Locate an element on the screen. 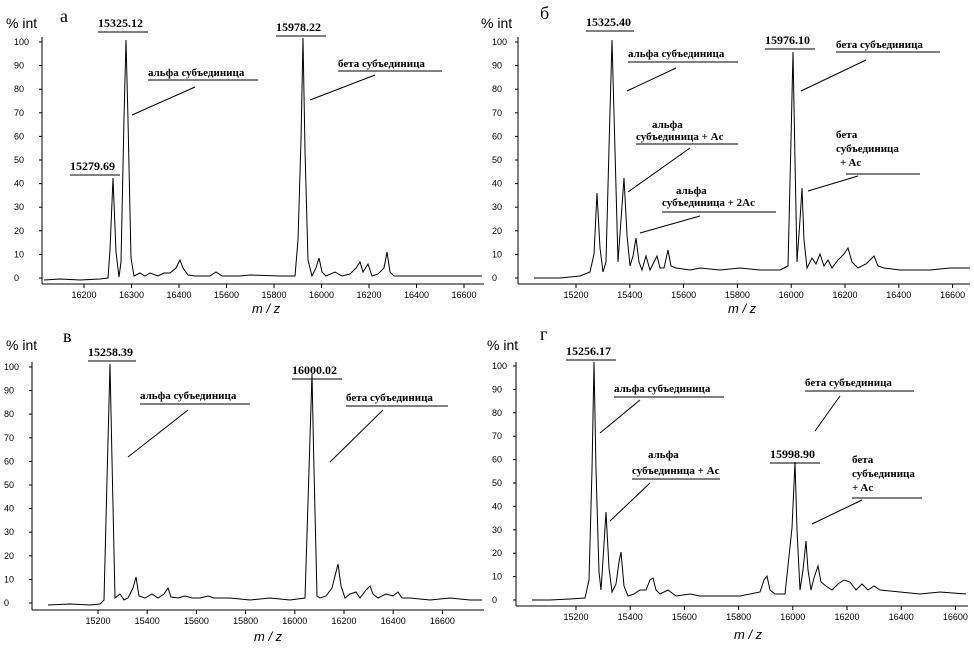 This screenshot has width=974, height=649. panel-a-x-title: m / z is located at coordinates (266, 308).